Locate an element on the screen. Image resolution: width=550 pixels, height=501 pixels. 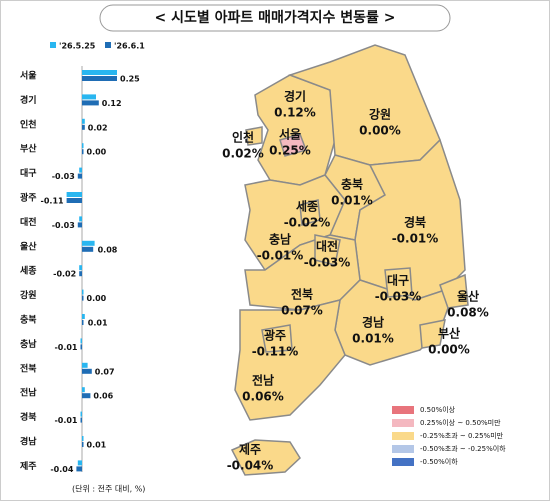
value-label: 0.25 is located at coordinates (130, 79).